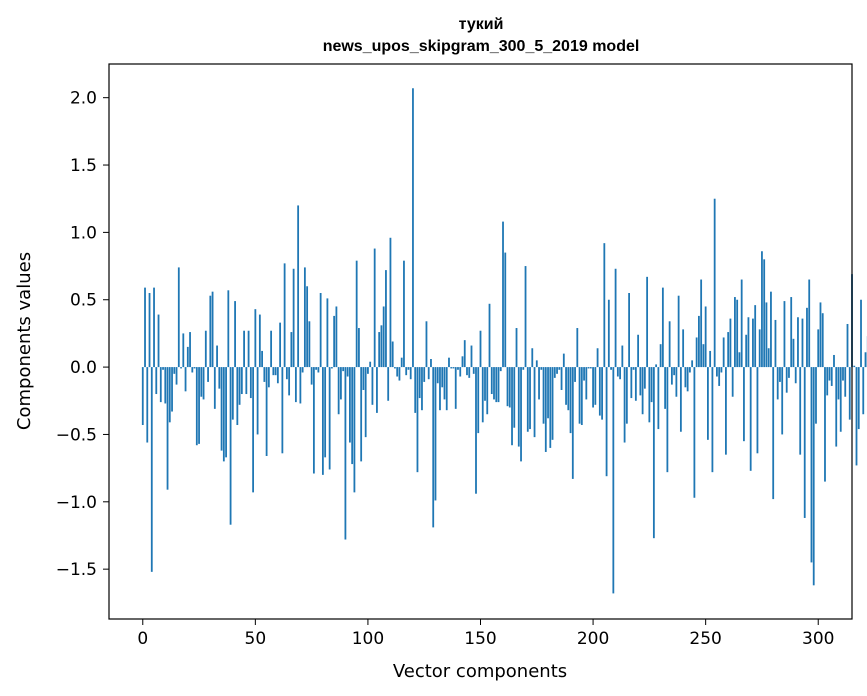 The image size is (867, 696). I want to click on x-tick-label: 200, so click(593, 639).